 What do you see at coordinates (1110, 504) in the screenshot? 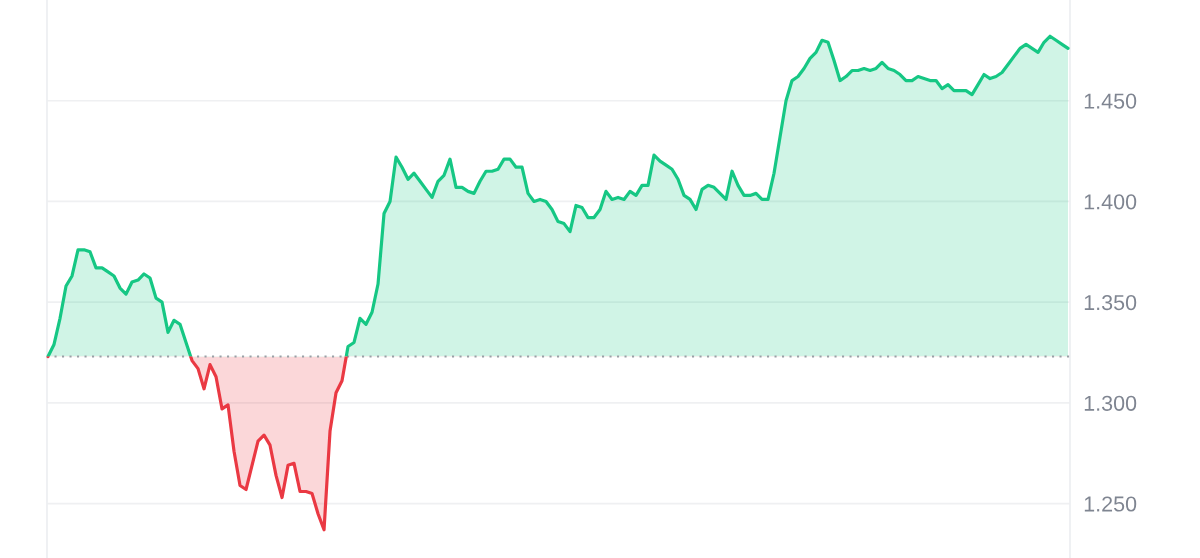
I see `y-tick-label: 1.250` at bounding box center [1110, 504].